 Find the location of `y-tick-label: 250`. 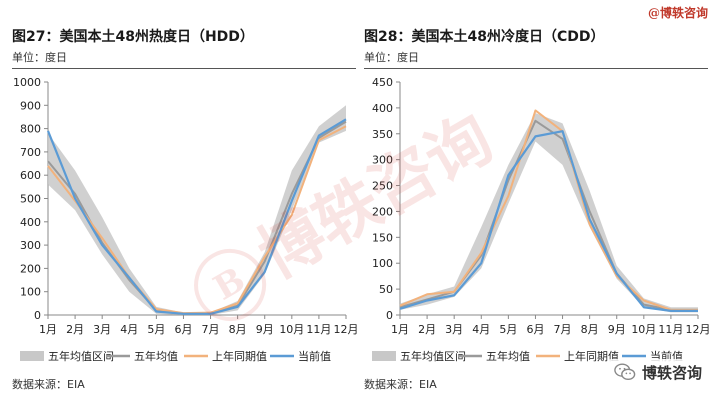

y-tick-label: 250 is located at coordinates (382, 186).